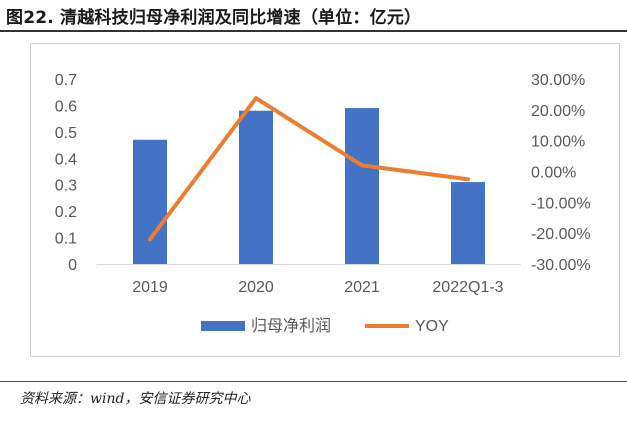  What do you see at coordinates (467, 287) in the screenshot?
I see `x-axis-category-label: 2022Q1-3` at bounding box center [467, 287].